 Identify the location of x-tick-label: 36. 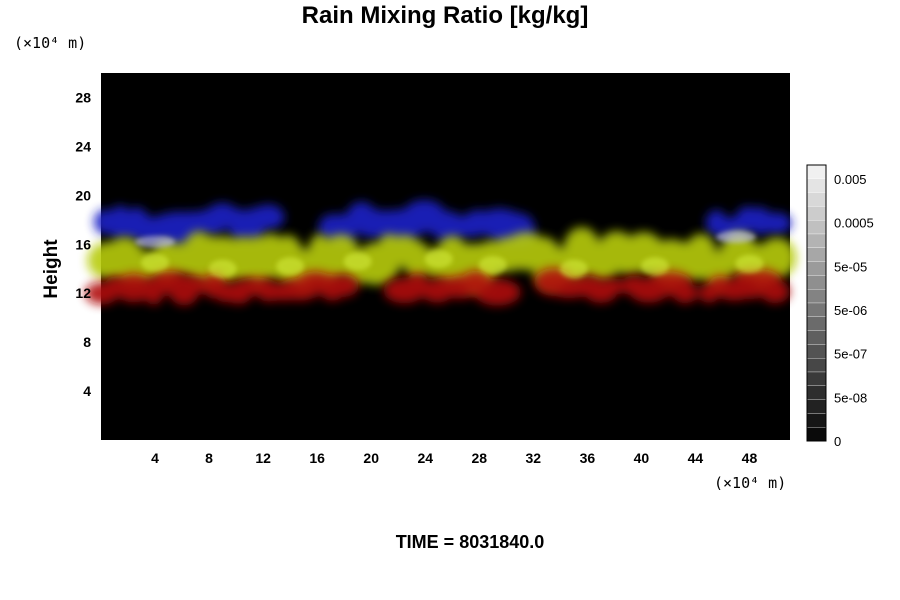
(588, 458).